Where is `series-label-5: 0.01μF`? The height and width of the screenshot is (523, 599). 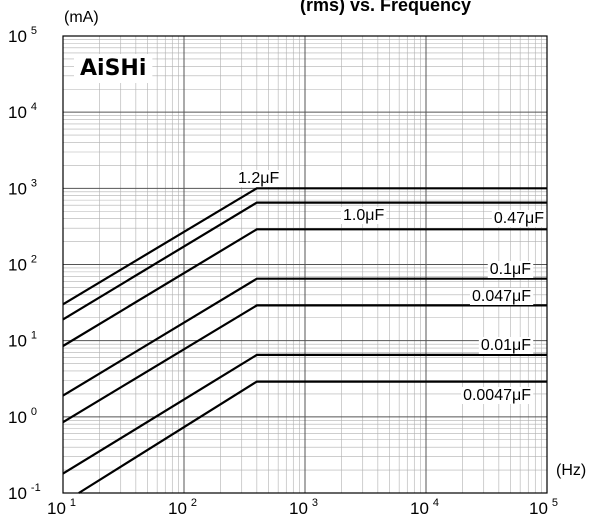 series-label-5: 0.01μF is located at coordinates (506, 345).